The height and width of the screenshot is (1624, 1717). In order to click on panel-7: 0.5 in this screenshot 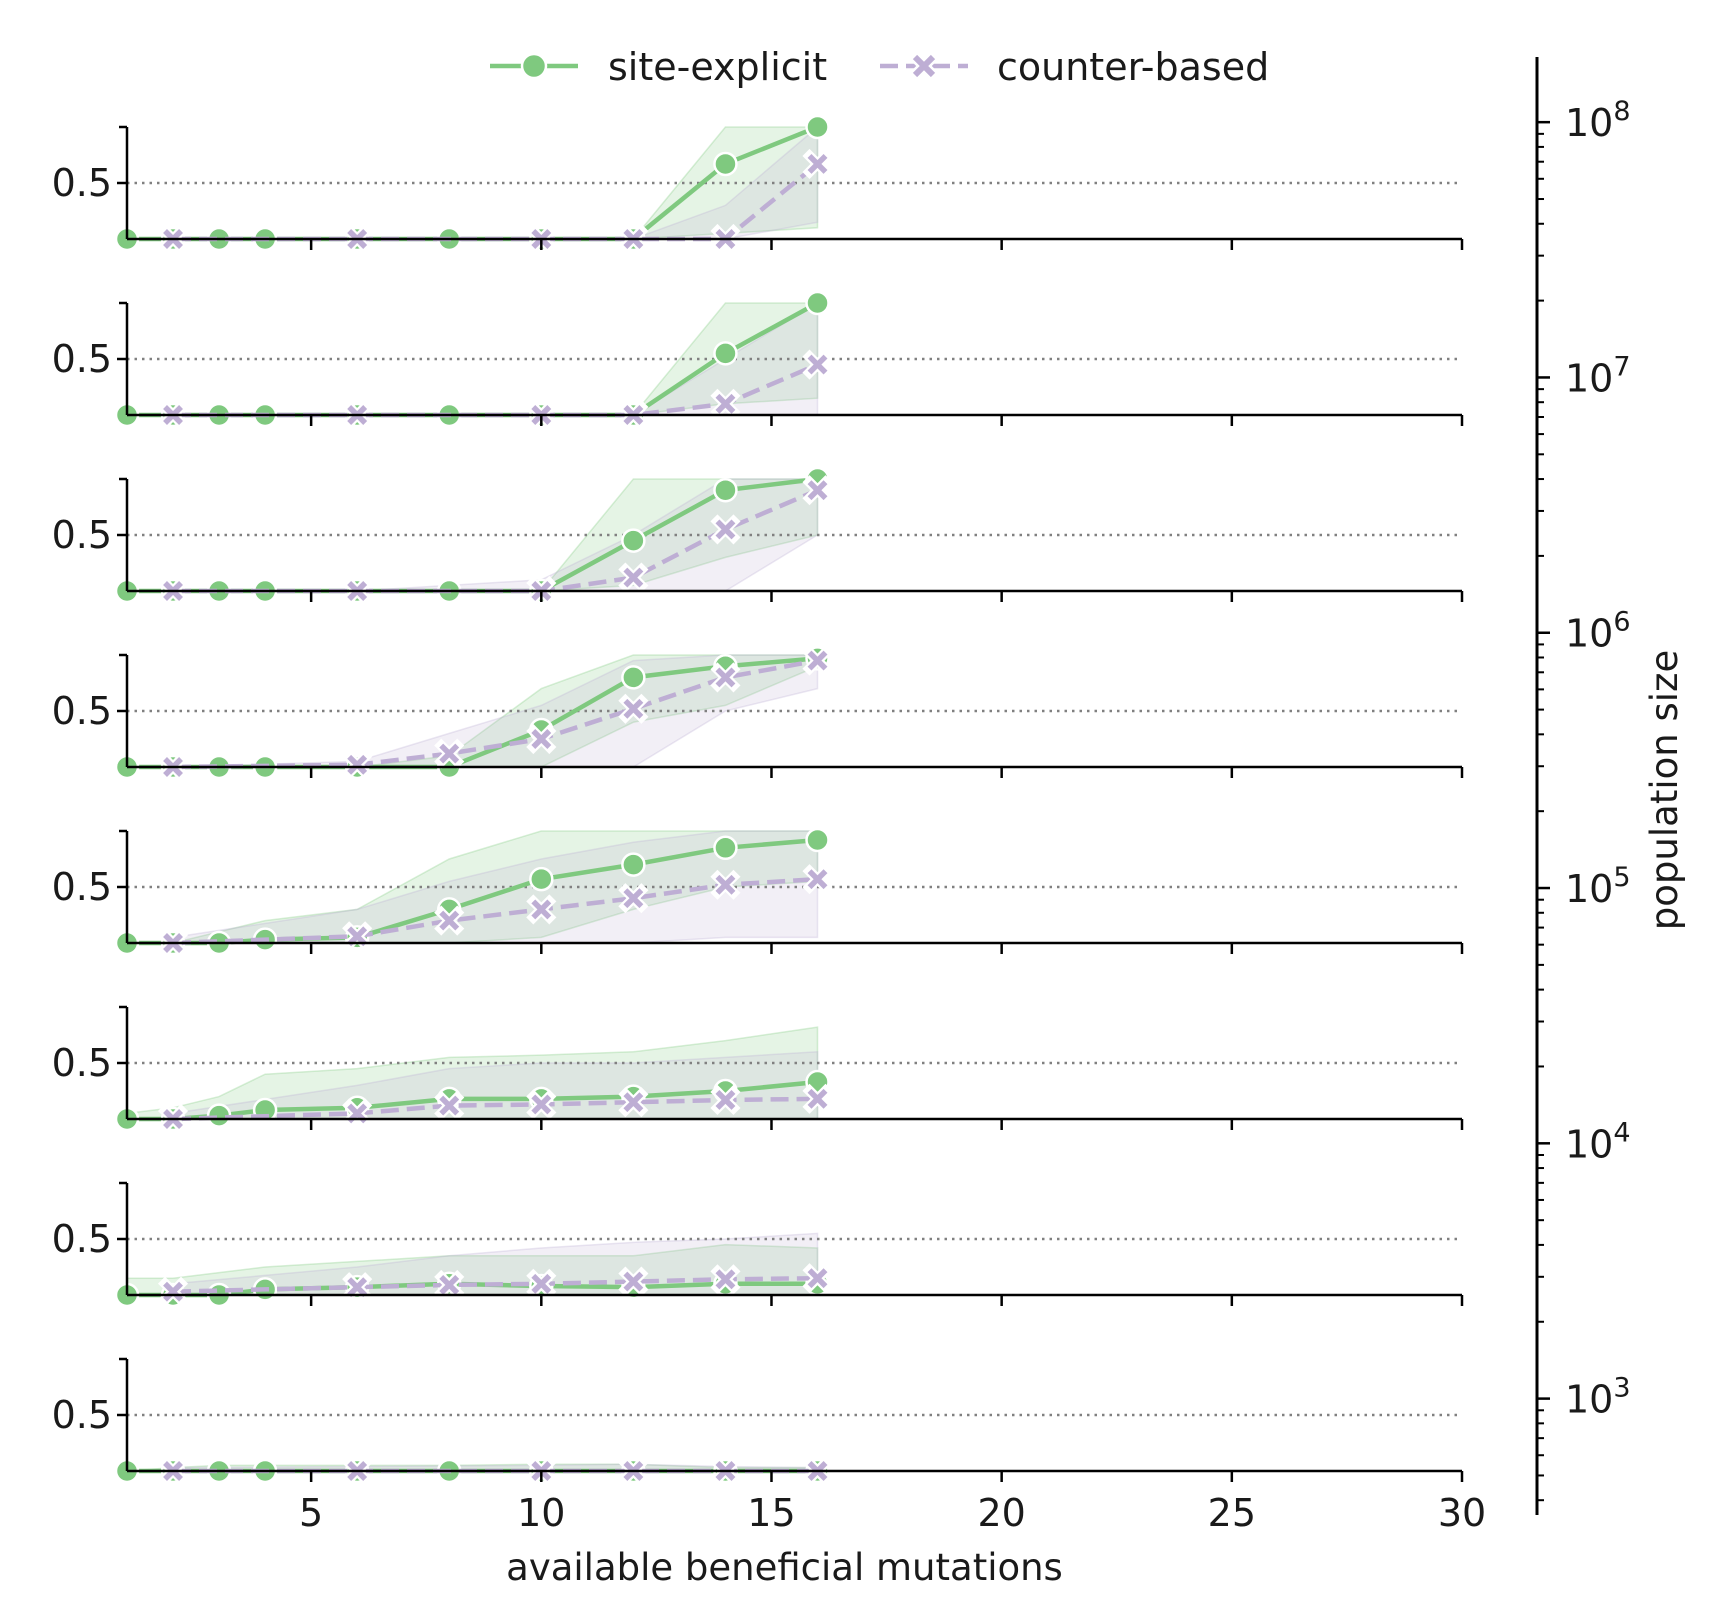, I will do `click(758, 1244)`.